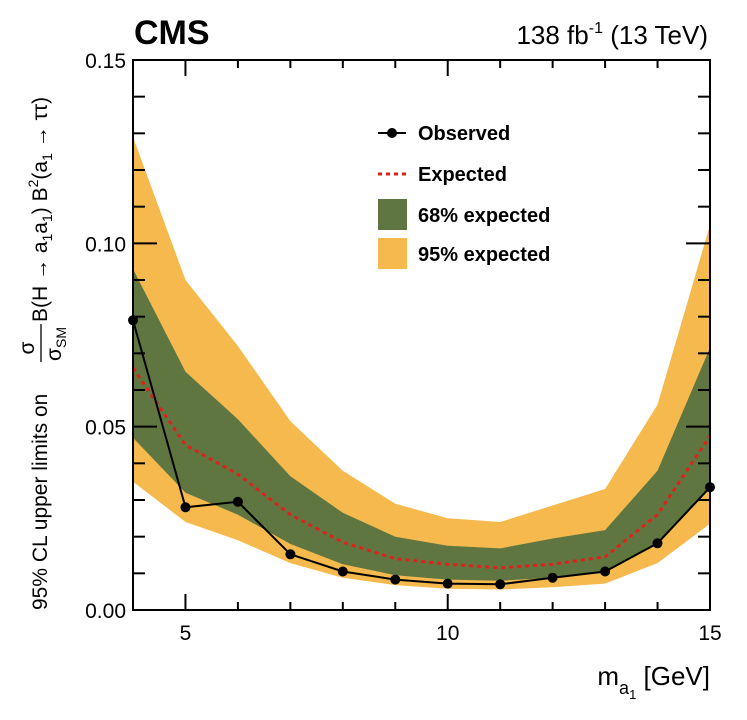 The width and height of the screenshot is (747, 720). Describe the element at coordinates (484, 216) in the screenshot. I see `legend-label-band68: 68% expected` at that location.